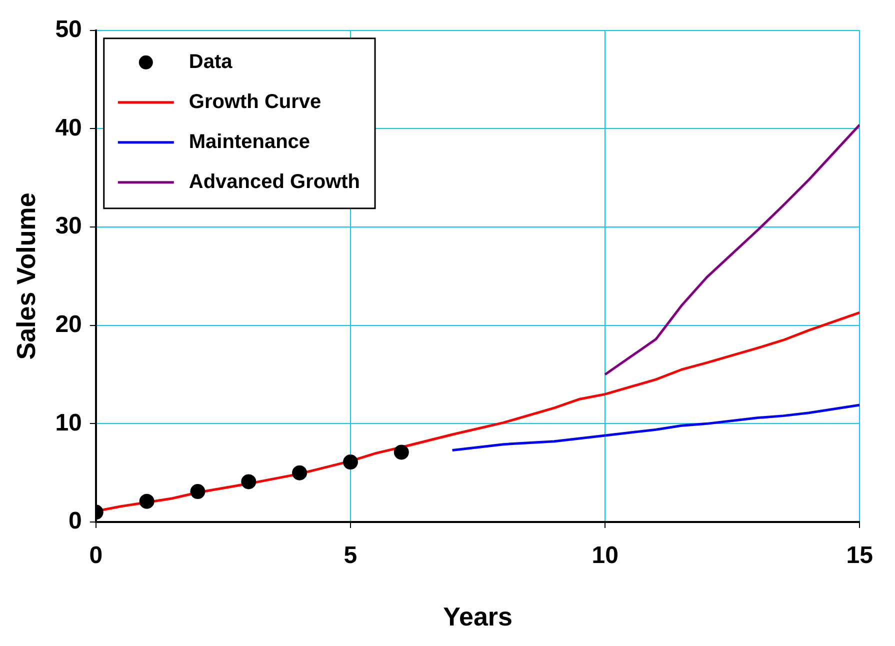 The height and width of the screenshot is (646, 895). I want to click on y-tick-label: 40, so click(68, 128).